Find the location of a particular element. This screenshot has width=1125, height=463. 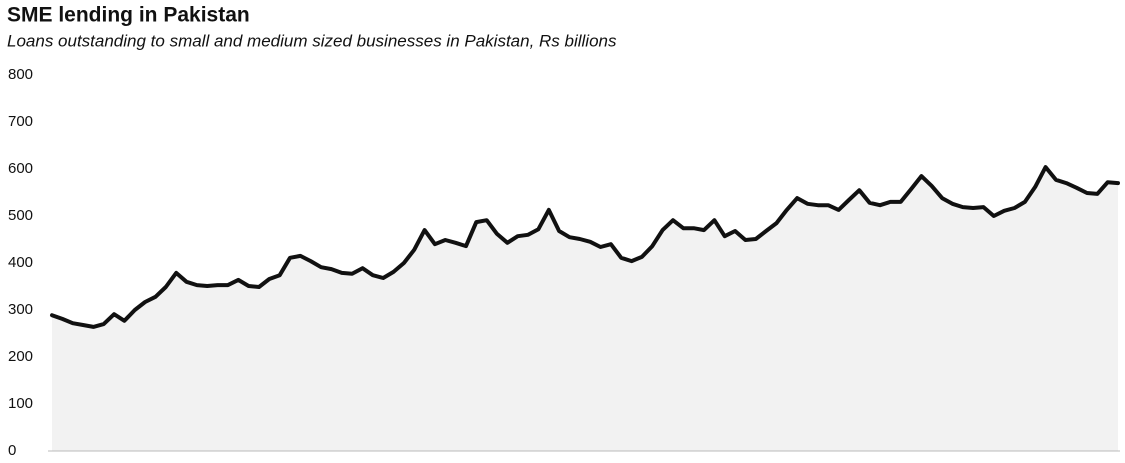

y-tick-label: 500 is located at coordinates (20, 215).